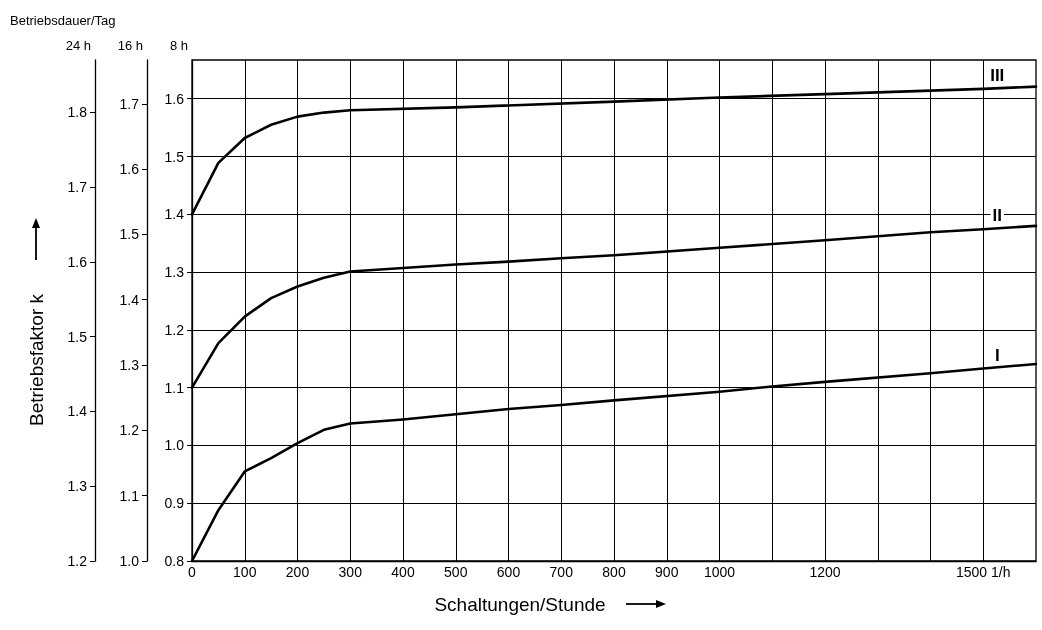 Image resolution: width=1042 pixels, height=630 pixels. I want to click on series-label: II, so click(997, 216).